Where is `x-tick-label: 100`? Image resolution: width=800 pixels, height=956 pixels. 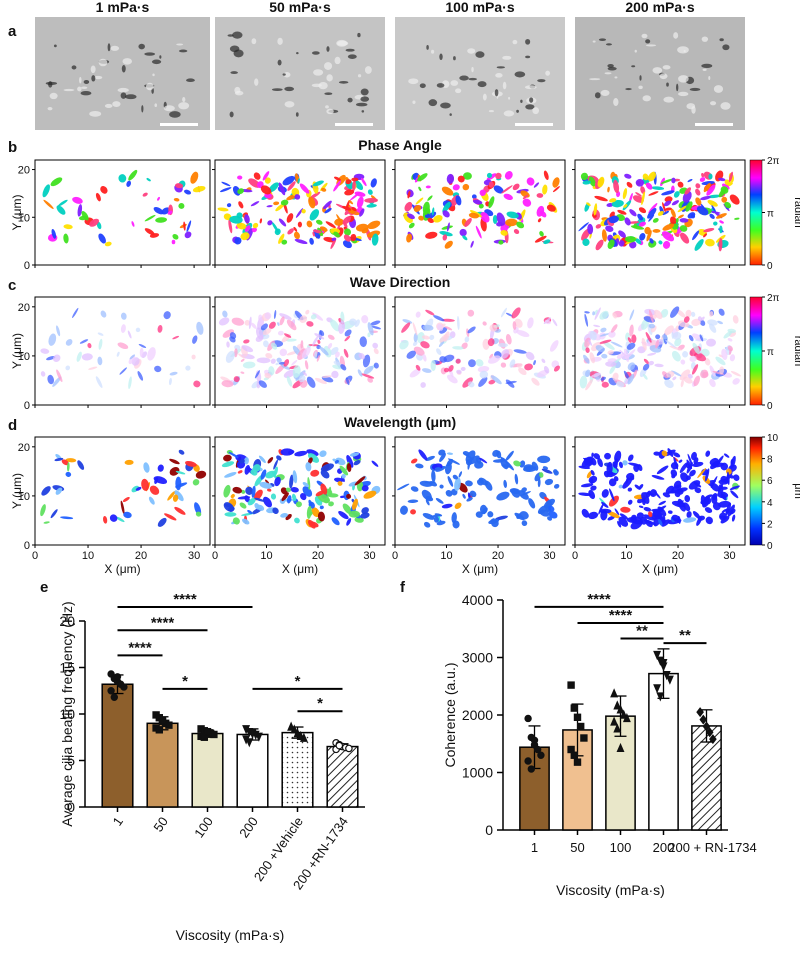
x-tick-label: 100 is located at coordinates (621, 847).